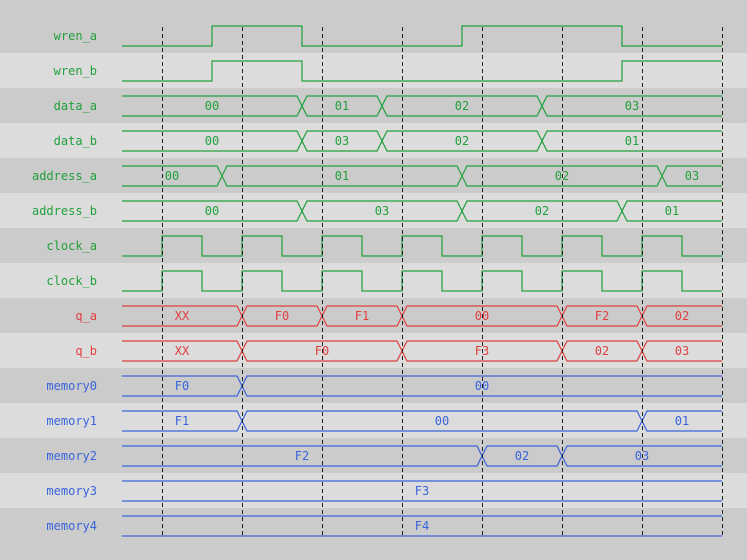 Image resolution: width=747 pixels, height=560 pixels. What do you see at coordinates (71, 421) in the screenshot?
I see `signal-label: memory1` at bounding box center [71, 421].